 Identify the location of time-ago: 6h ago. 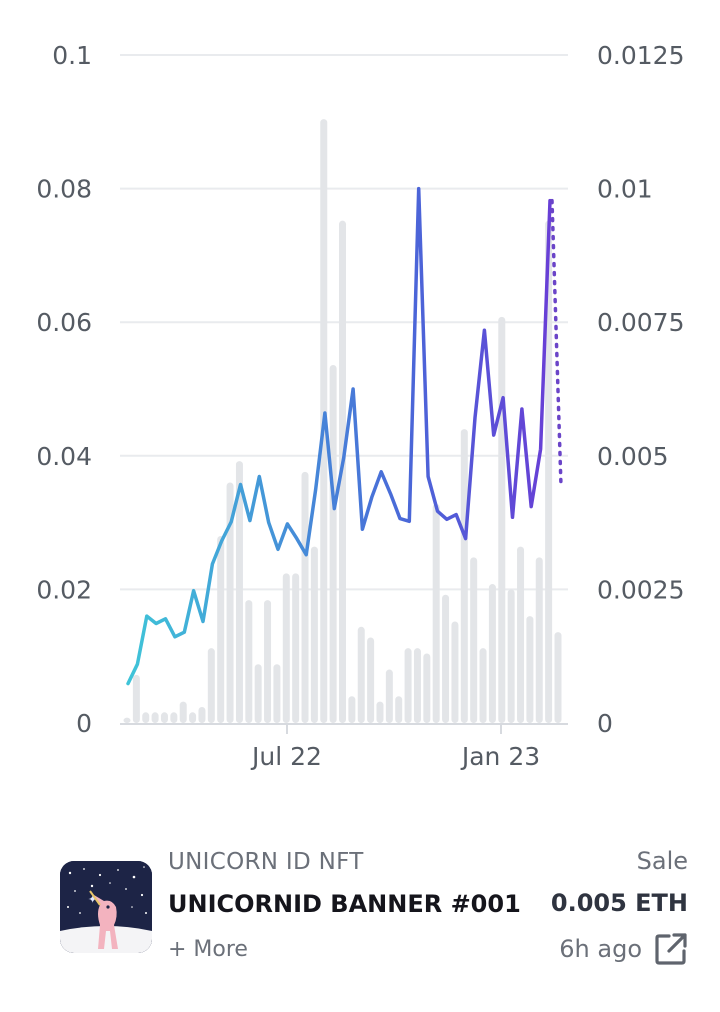
(600, 949).